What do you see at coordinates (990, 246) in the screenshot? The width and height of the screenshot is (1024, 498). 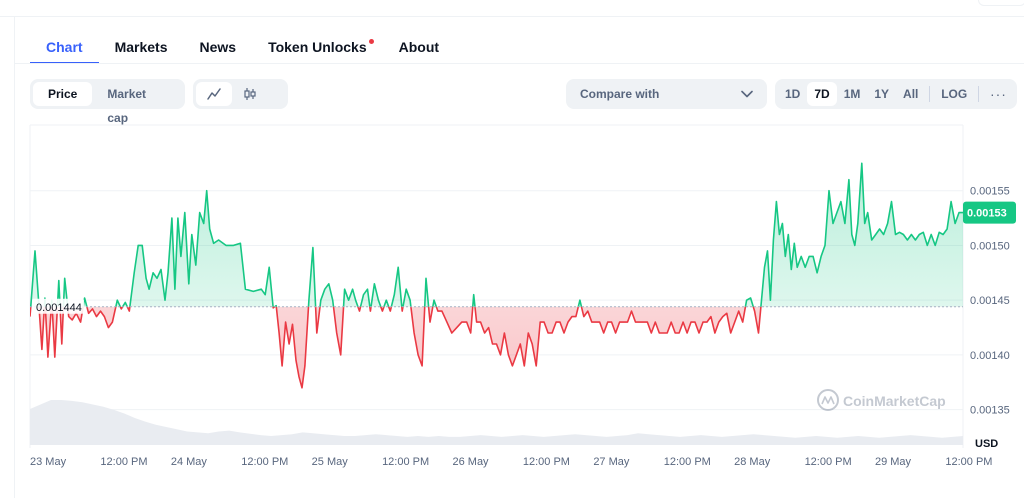 I see `y-tick-label: 0.00150` at bounding box center [990, 246].